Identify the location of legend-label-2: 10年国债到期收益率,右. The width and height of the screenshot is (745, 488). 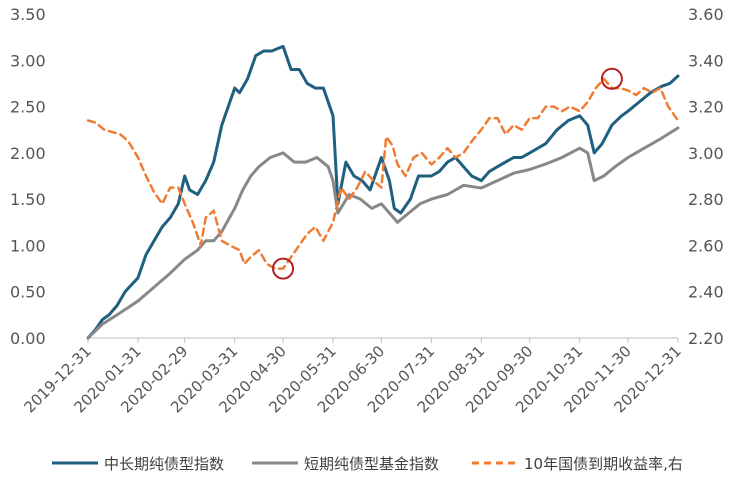
(603, 464).